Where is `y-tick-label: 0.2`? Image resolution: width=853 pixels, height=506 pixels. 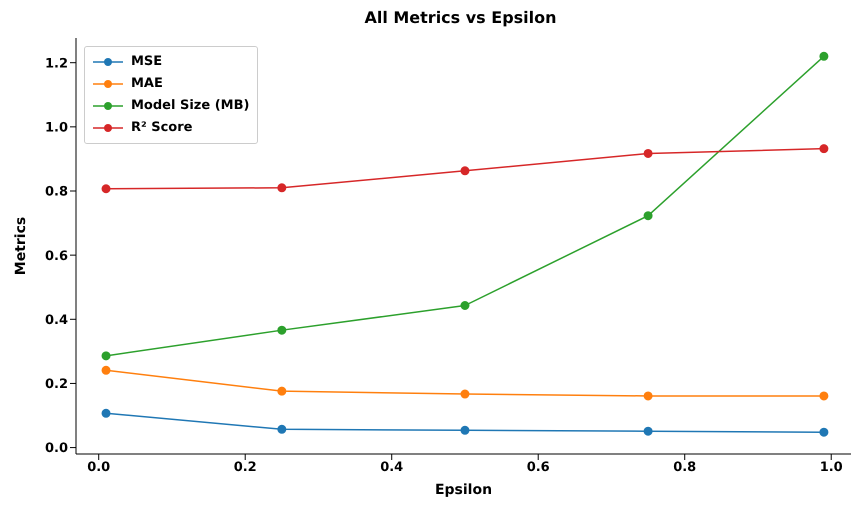 y-tick-label: 0.2 is located at coordinates (56, 384).